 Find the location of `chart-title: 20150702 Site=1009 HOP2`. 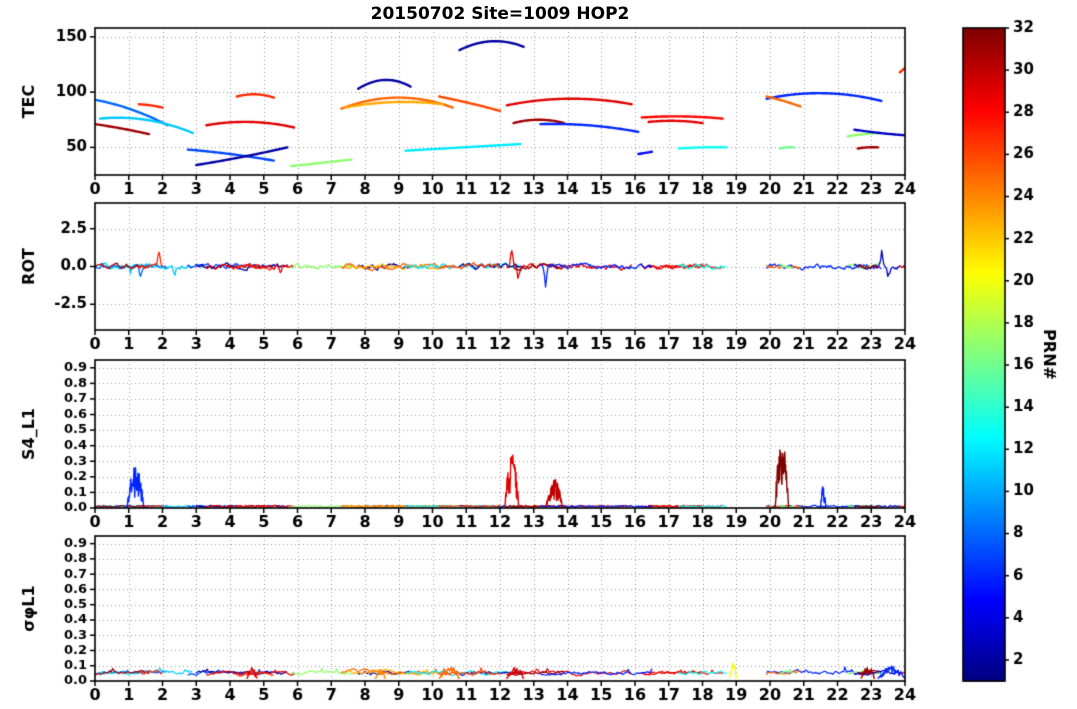

chart-title: 20150702 Site=1009 HOP2 is located at coordinates (500, 14).